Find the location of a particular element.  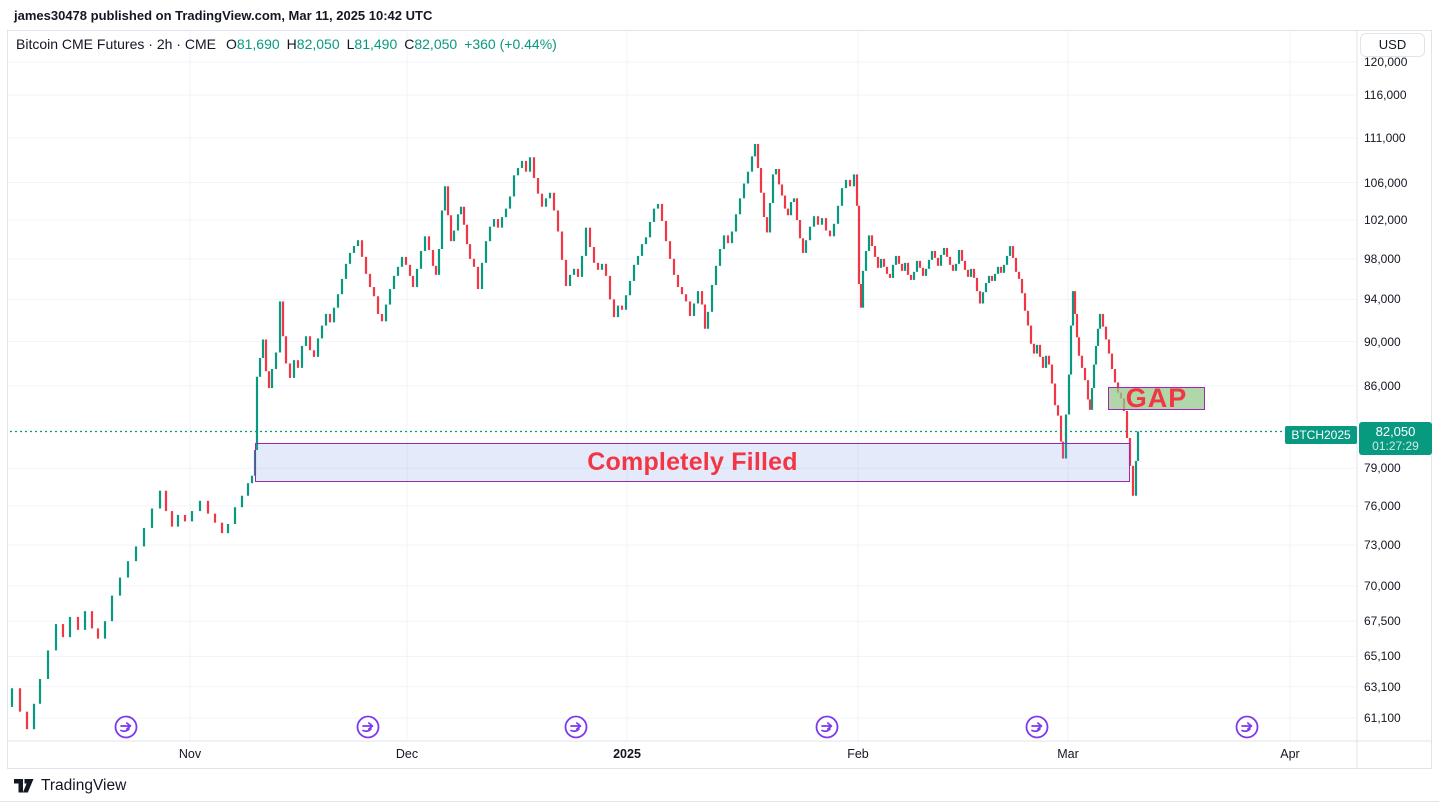

time-tick-label: 2025 is located at coordinates (627, 754).